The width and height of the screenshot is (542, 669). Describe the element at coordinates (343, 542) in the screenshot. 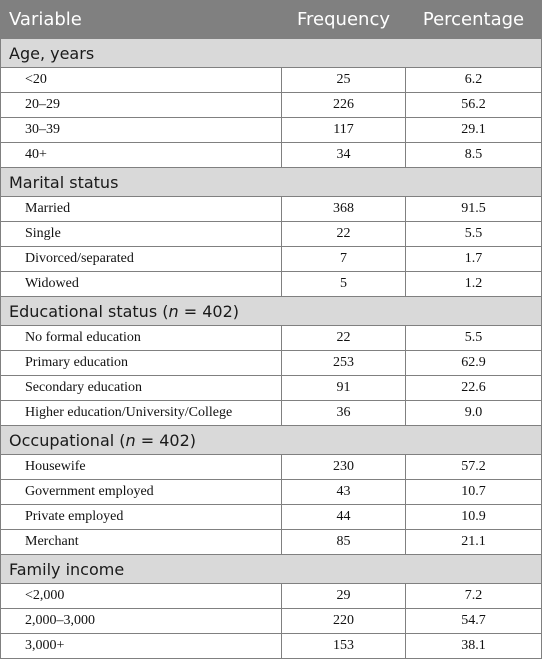

I see `row-frequency: 85` at that location.